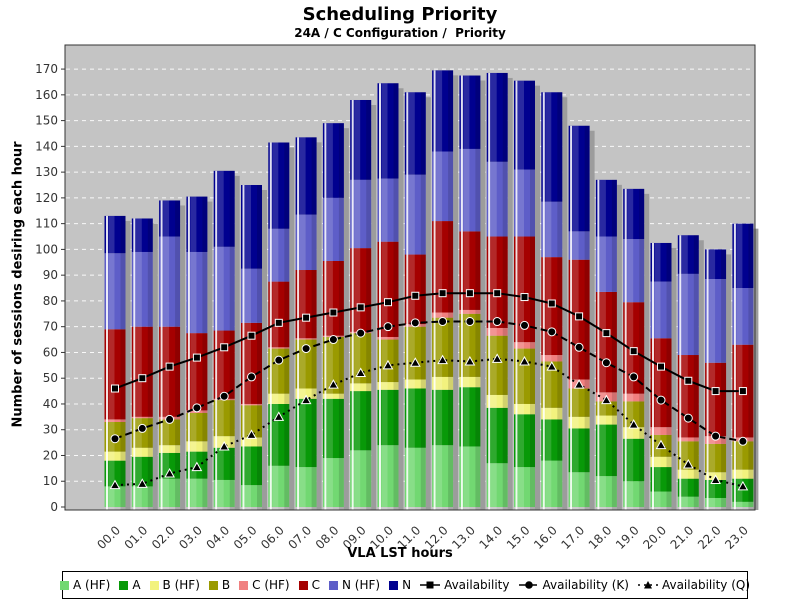 This screenshot has height=600, width=800. Describe the element at coordinates (264, 585) in the screenshot. I see `legend-item: C (HF)` at that location.